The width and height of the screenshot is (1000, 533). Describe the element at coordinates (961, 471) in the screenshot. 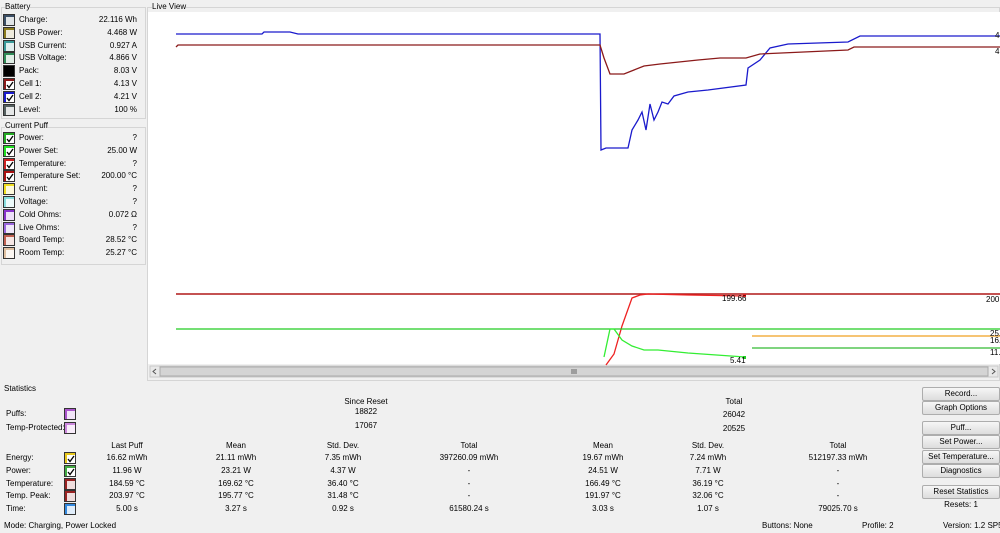

I see `button: Diagnostics` at that location.